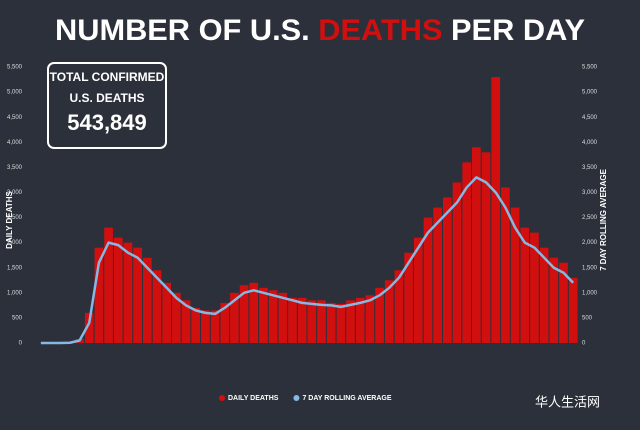  Describe the element at coordinates (590, 118) in the screenshot. I see `y2-tick-label: 4,500` at that location.